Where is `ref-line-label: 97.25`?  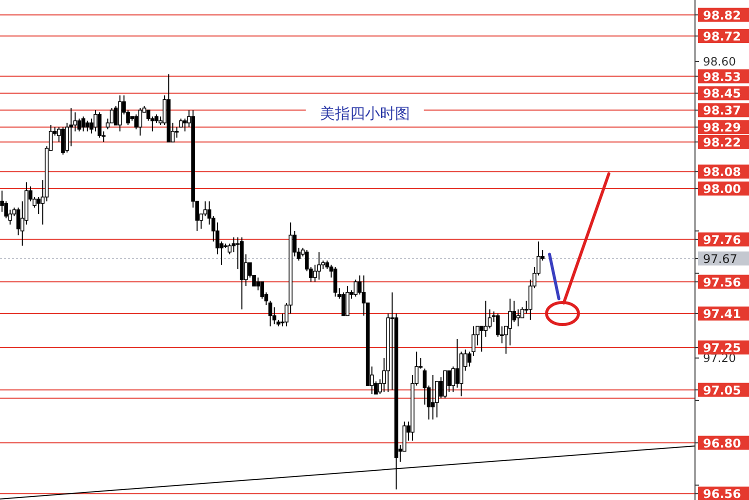 ref-line-label: 97.25 is located at coordinates (722, 347).